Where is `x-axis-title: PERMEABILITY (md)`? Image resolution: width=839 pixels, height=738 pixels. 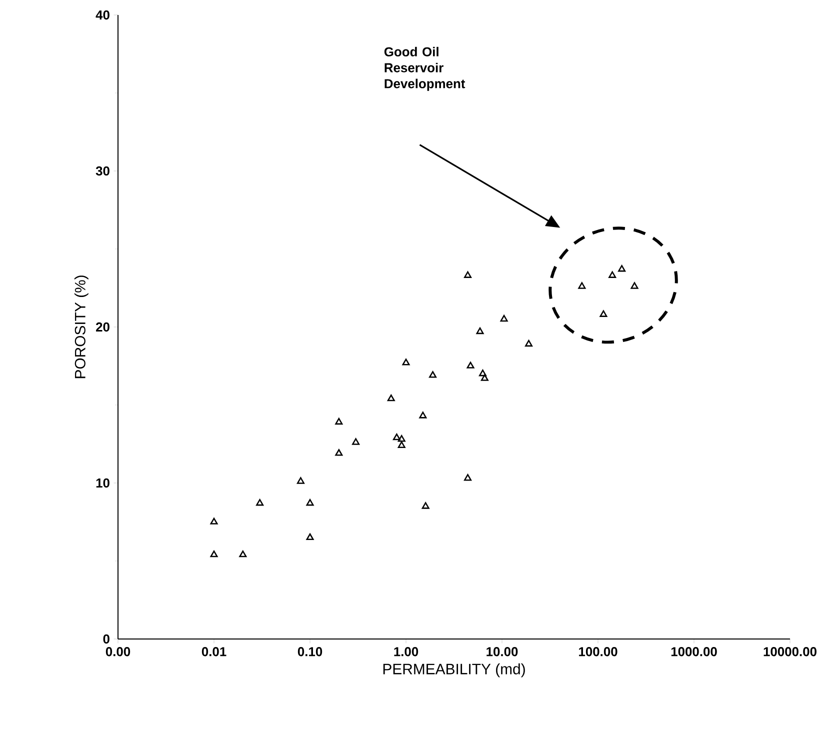
x-axis-title: PERMEABILITY (md) is located at coordinates (454, 670).